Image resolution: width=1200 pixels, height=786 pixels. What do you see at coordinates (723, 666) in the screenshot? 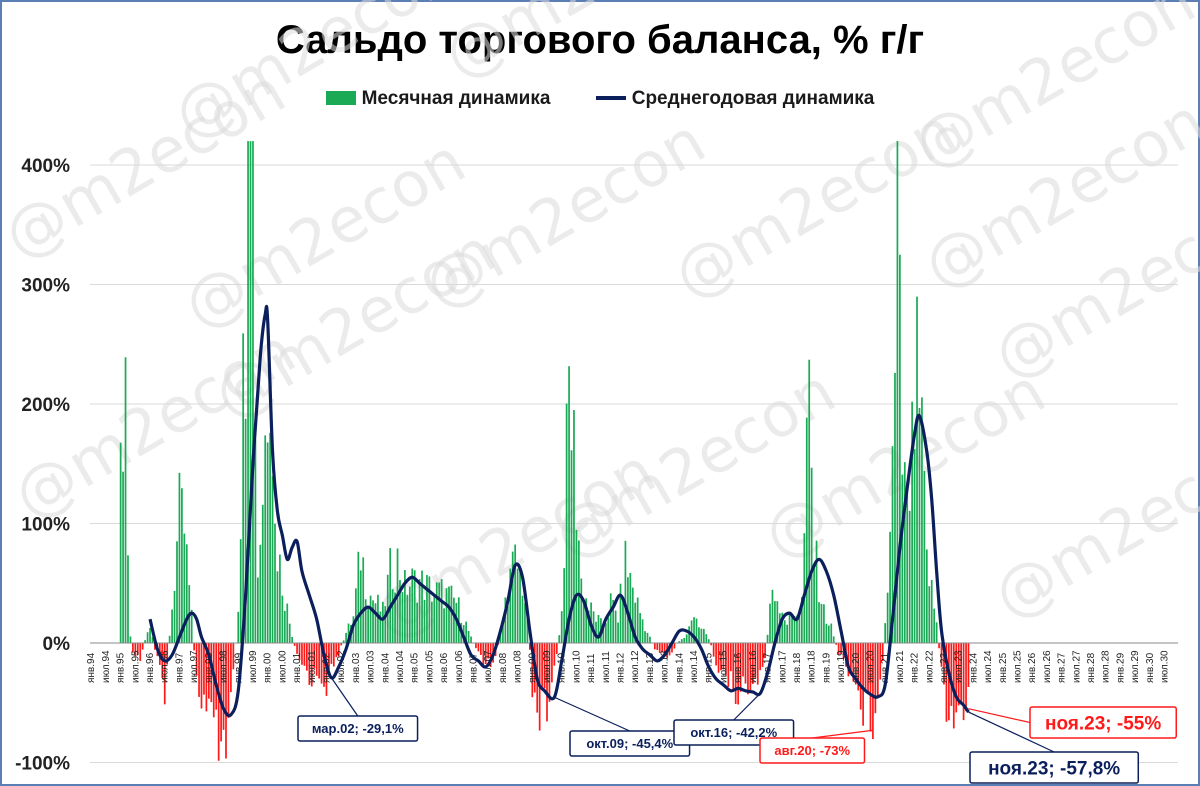
I see `x-tick-label-43: июл.15` at bounding box center [723, 666].